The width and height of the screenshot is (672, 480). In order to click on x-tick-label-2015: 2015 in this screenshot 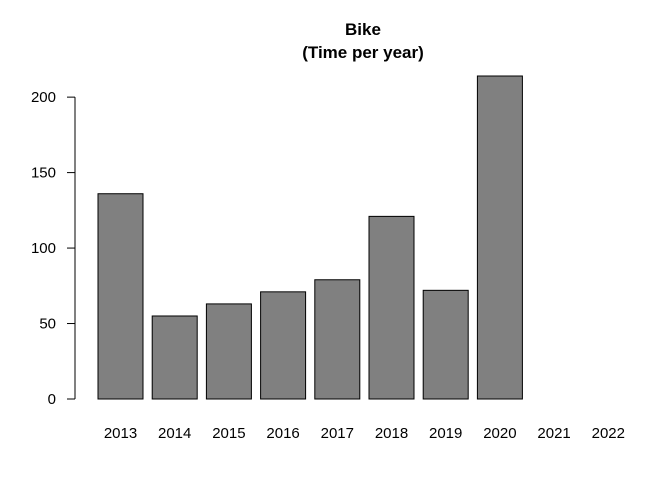, I will do `click(228, 433)`.